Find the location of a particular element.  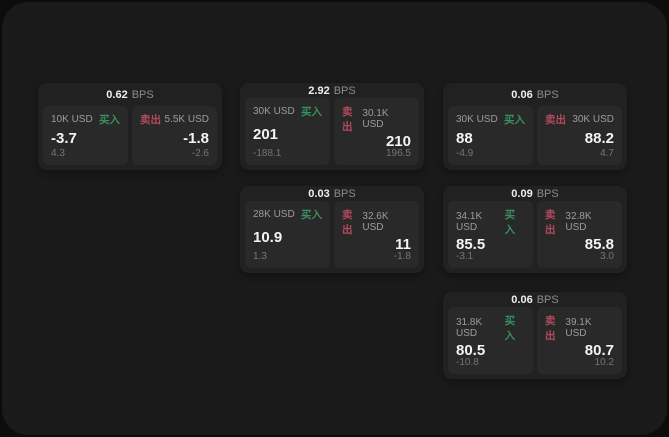

buy-delta: -10.8 is located at coordinates (467, 362).